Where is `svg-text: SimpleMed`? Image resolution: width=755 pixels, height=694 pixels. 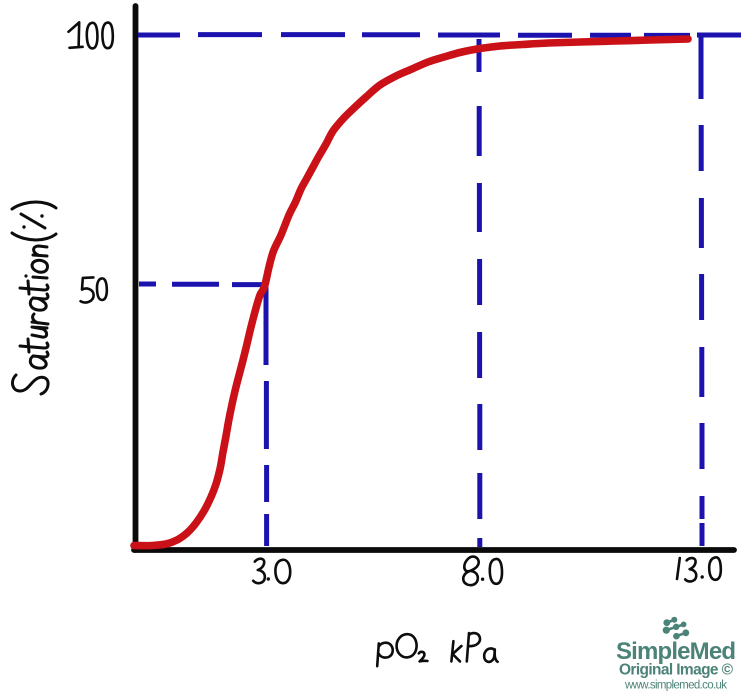
svg-text: SimpleMed is located at coordinates (676, 651).